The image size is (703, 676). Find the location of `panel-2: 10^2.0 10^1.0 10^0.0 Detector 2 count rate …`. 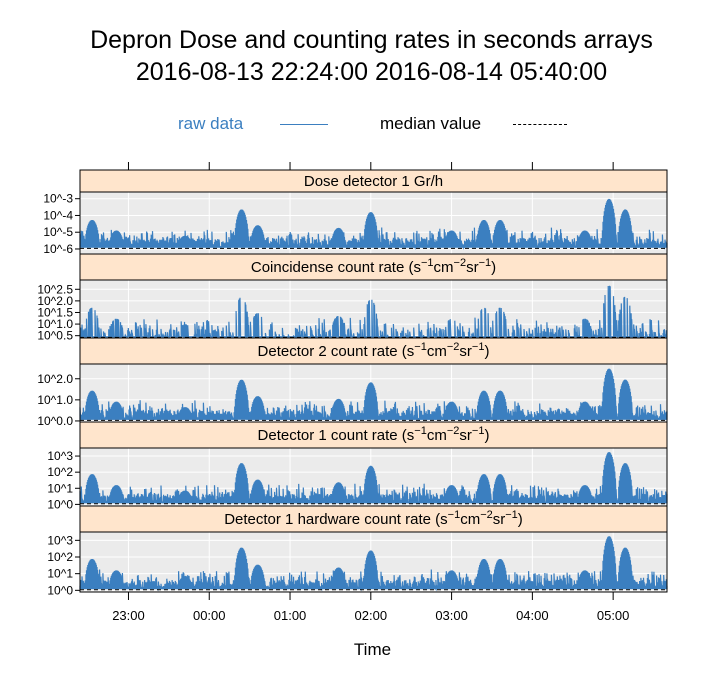

panel-2: 10^2.0 10^1.0 10^0.0 Detector 2 count rate … is located at coordinates (352, 382).